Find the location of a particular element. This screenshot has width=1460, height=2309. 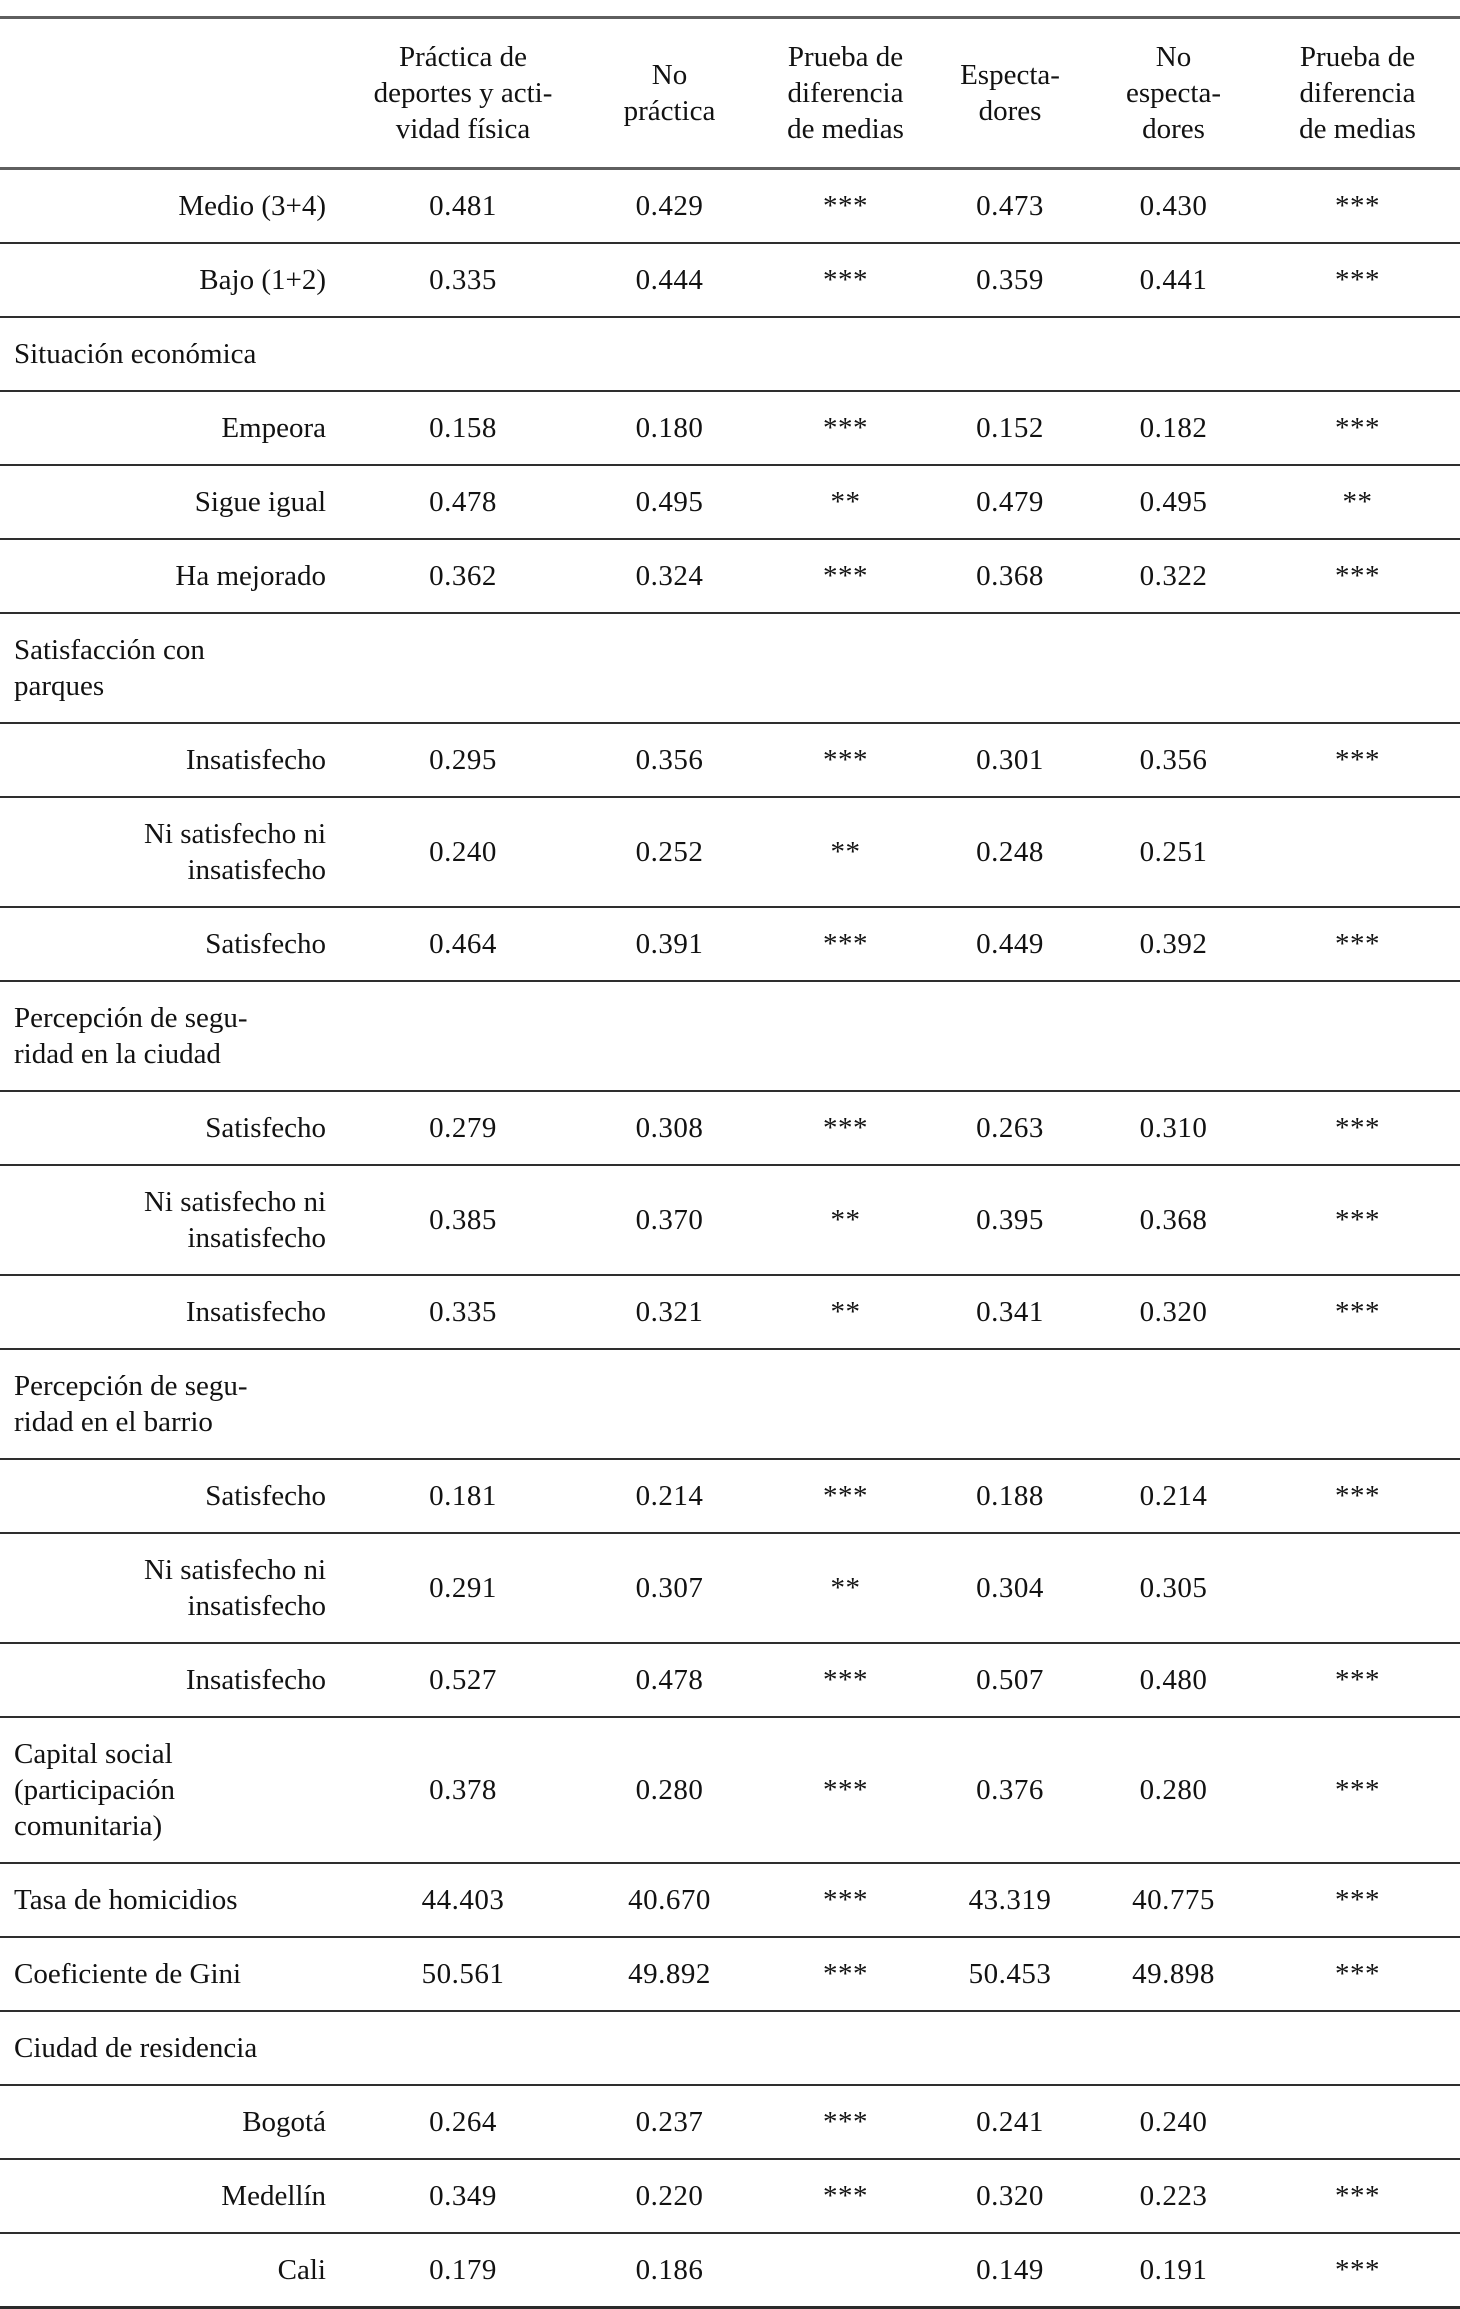

value-cell: 0.307 is located at coordinates (669, 1587).